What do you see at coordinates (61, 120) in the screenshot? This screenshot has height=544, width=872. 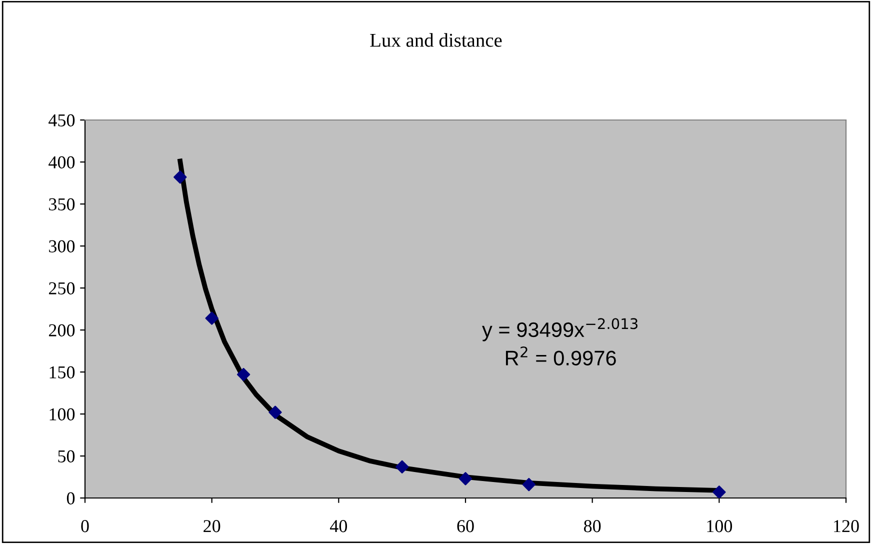 I see `y-tick-label: 450` at bounding box center [61, 120].